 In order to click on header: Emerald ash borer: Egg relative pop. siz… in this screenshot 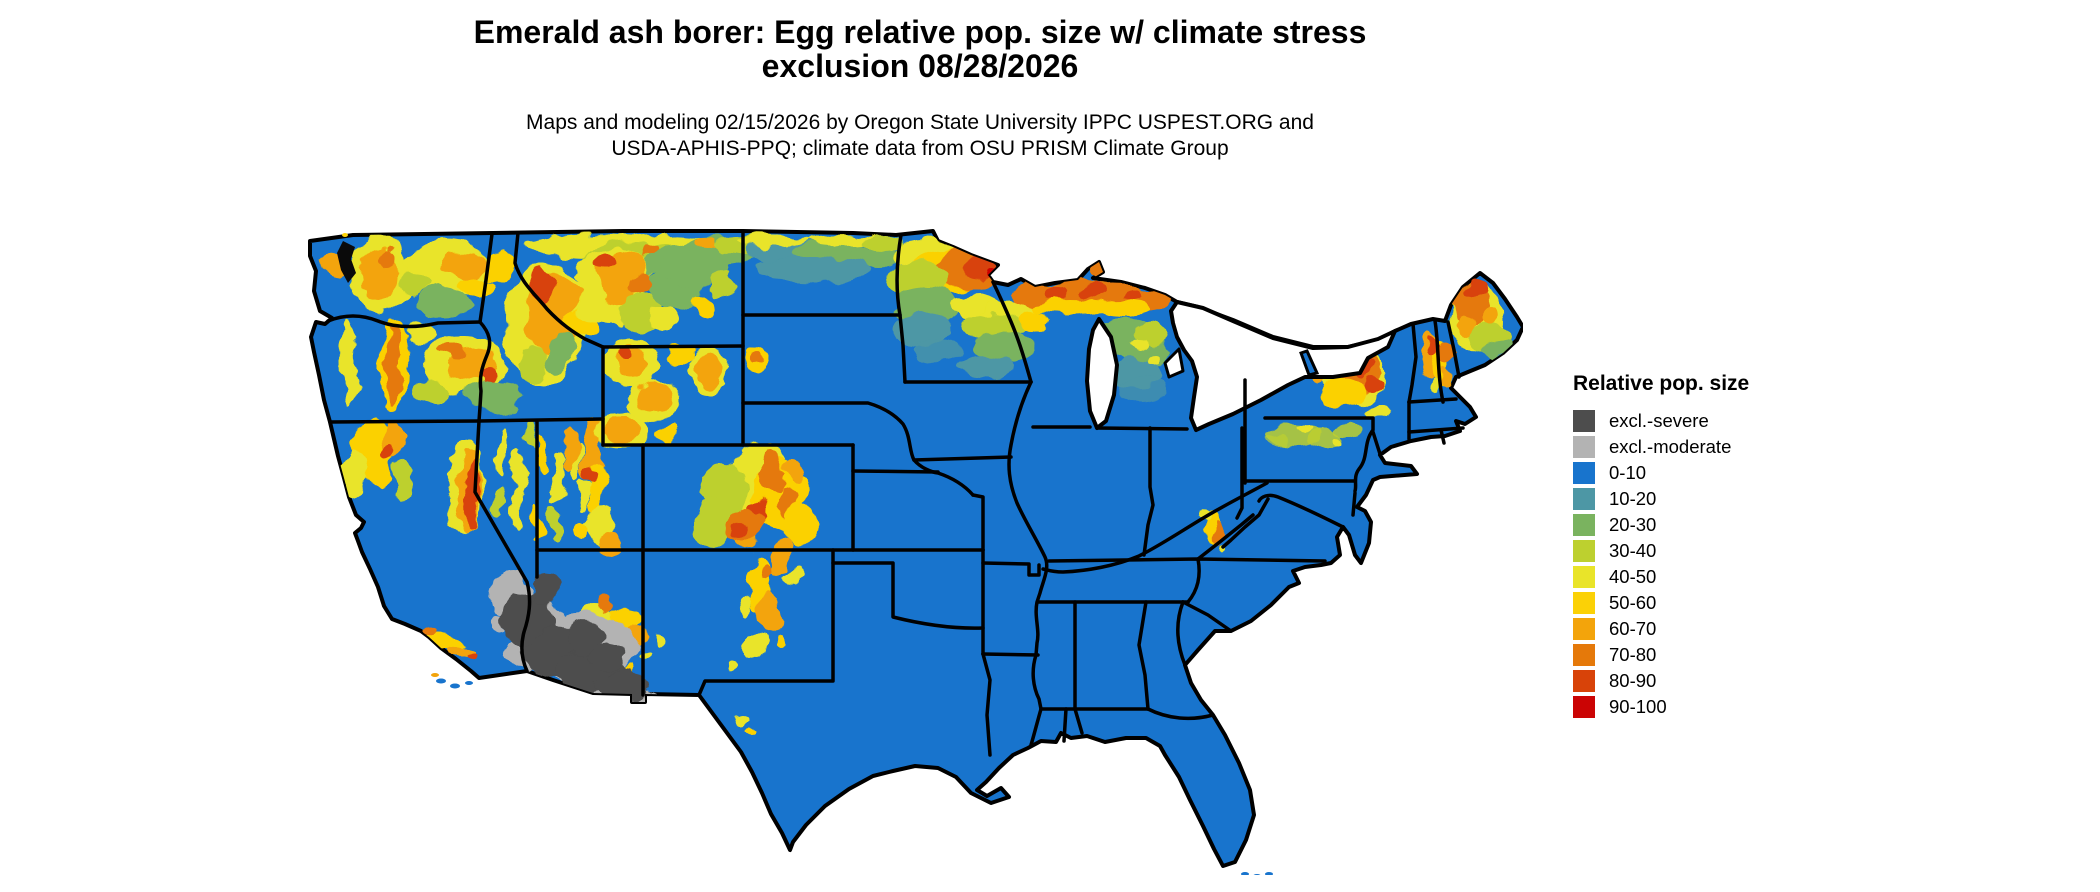, I will do `click(920, 88)`.